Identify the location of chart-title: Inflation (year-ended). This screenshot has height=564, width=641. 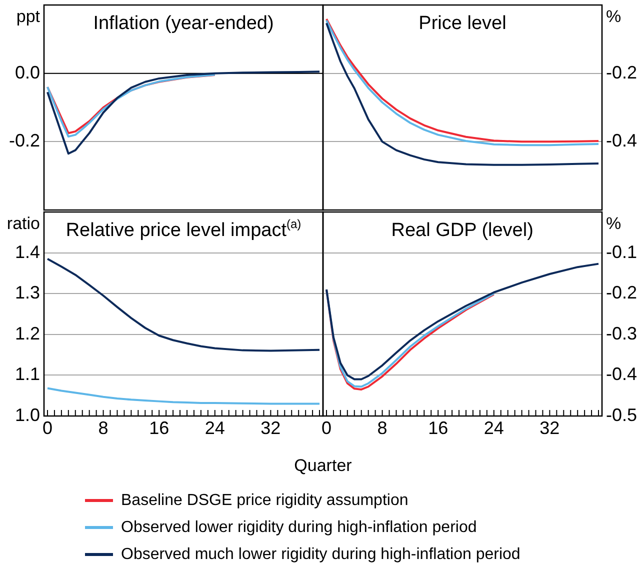
(183, 23).